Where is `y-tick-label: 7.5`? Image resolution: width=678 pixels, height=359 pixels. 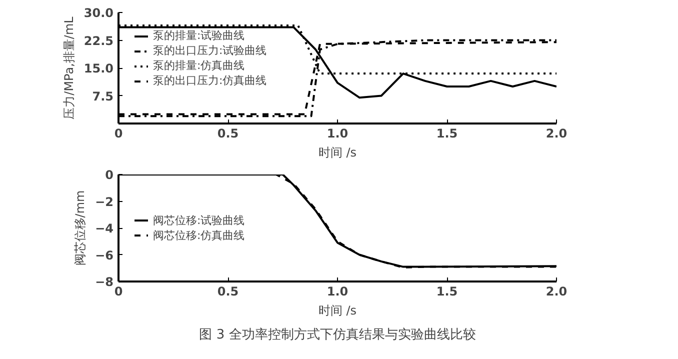
y-tick-label: 7.5 is located at coordinates (103, 96).